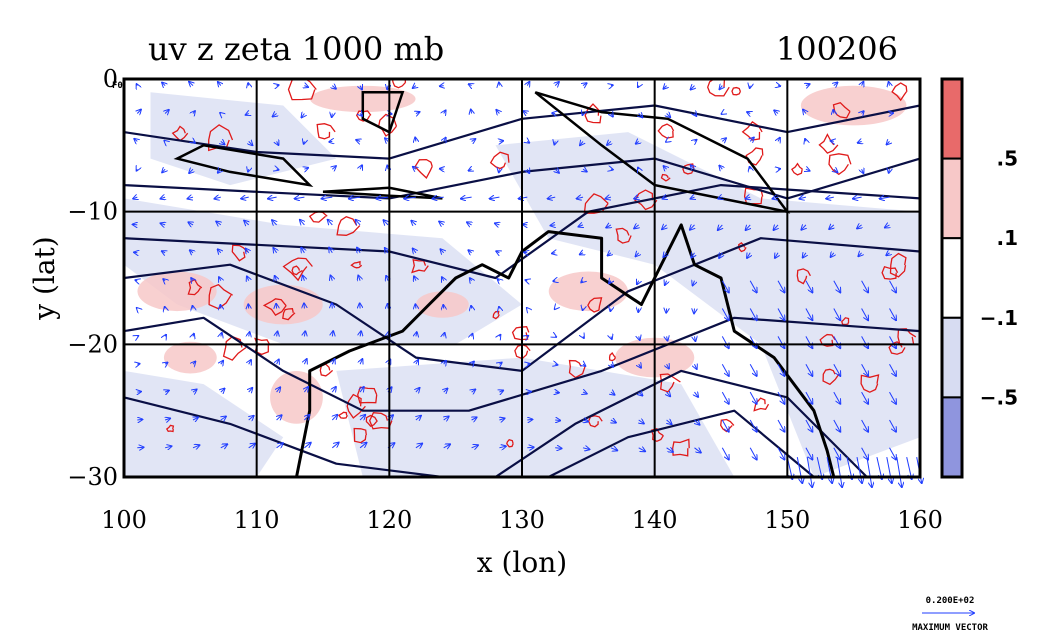 The image size is (1056, 637). Describe the element at coordinates (952, 119) in the screenshot. I see `colorbar-segment` at that location.